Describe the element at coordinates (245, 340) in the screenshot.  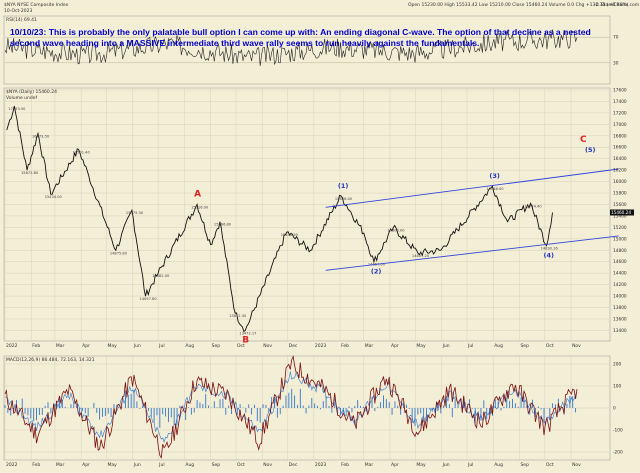
I see `wave-label: B` at that location.